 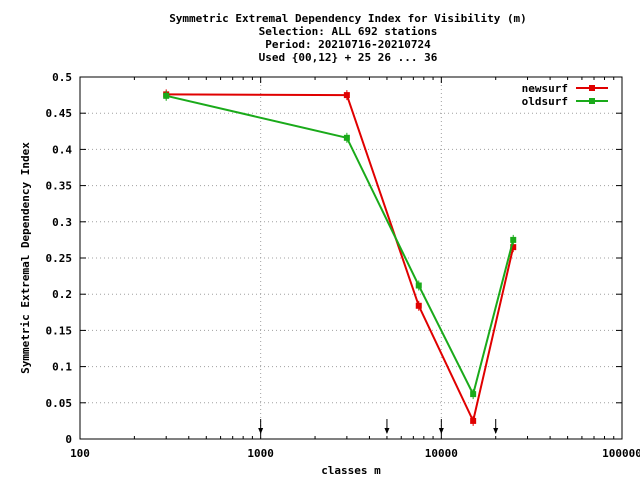 What do you see at coordinates (62, 149) in the screenshot?
I see `y-tick-label-8: 0.4` at bounding box center [62, 149].